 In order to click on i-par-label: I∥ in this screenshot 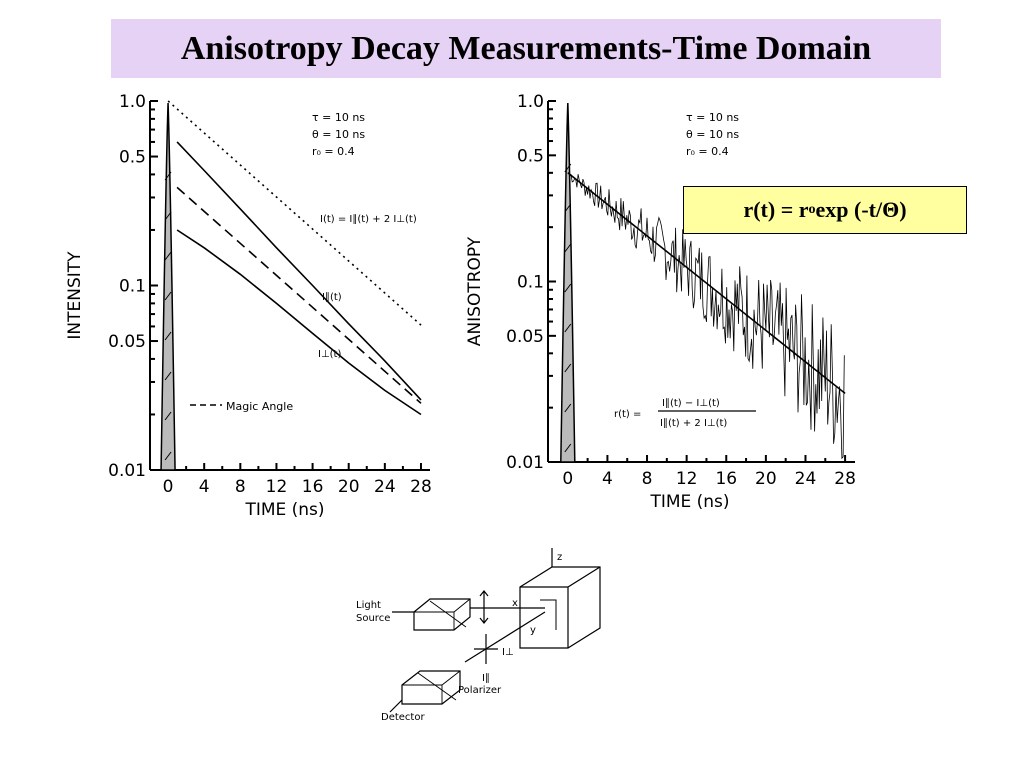, I will do `click(486, 678)`.